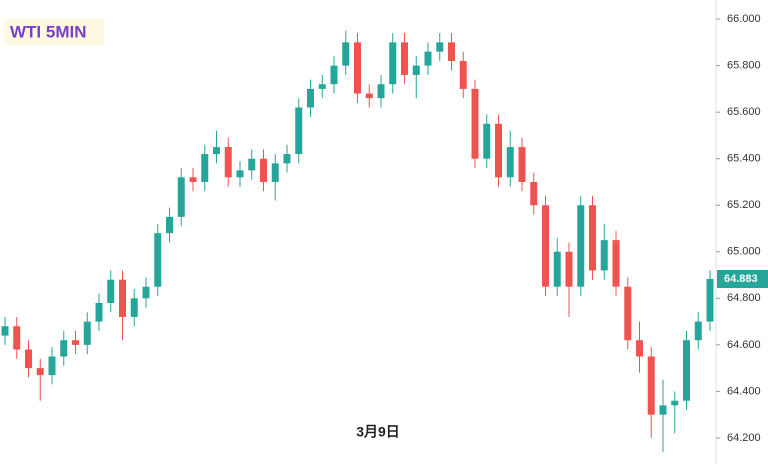 Image resolution: width=768 pixels, height=464 pixels. Describe the element at coordinates (744, 112) in the screenshot. I see `y-tick-label: 65.600` at that location.